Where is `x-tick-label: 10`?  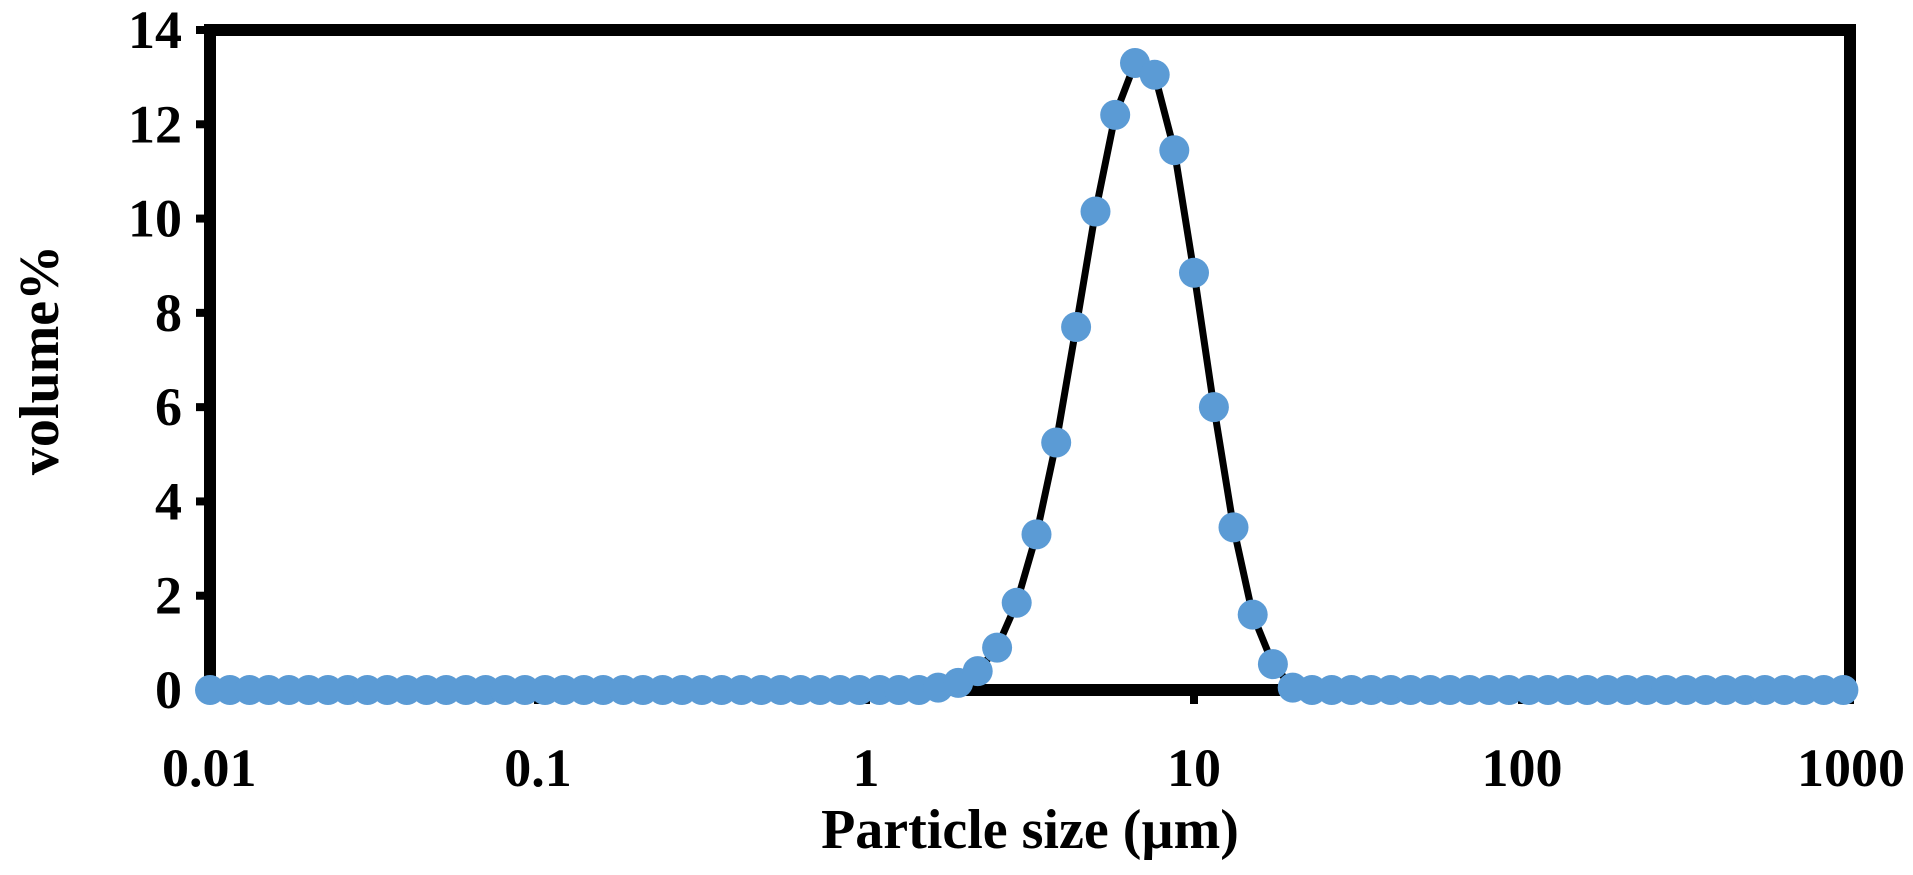
x-tick-label: 10 is located at coordinates (1194, 768).